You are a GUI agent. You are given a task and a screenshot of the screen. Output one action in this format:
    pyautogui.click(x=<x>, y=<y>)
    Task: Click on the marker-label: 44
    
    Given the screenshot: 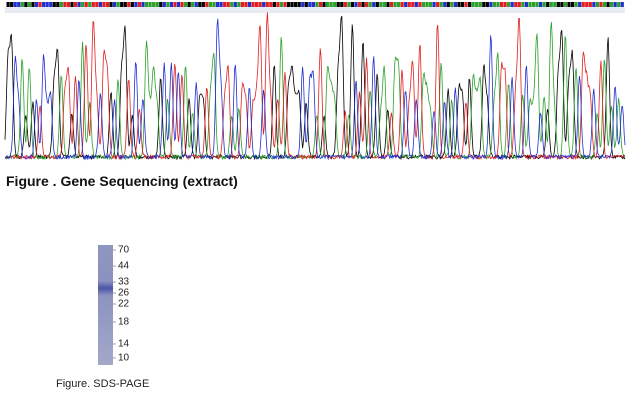 What is the action you would take?
    pyautogui.click(x=124, y=266)
    